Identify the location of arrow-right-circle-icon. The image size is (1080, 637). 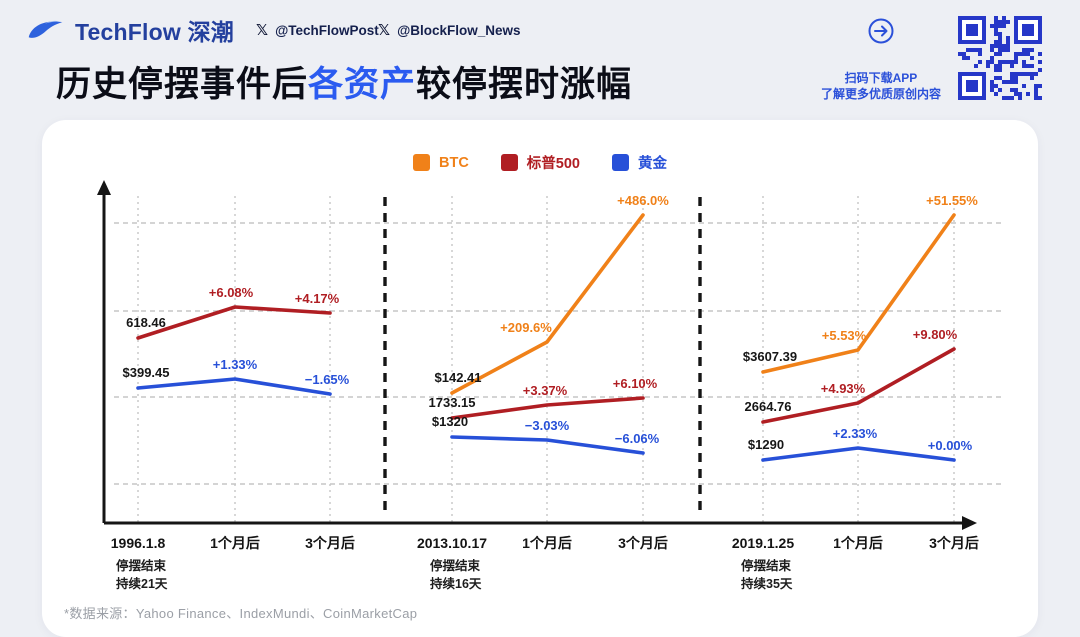
(881, 31).